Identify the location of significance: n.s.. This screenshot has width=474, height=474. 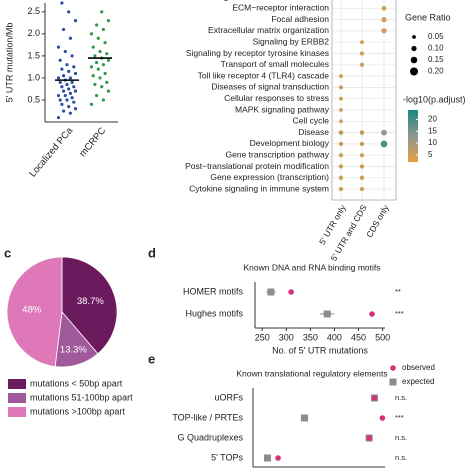
(401, 397).